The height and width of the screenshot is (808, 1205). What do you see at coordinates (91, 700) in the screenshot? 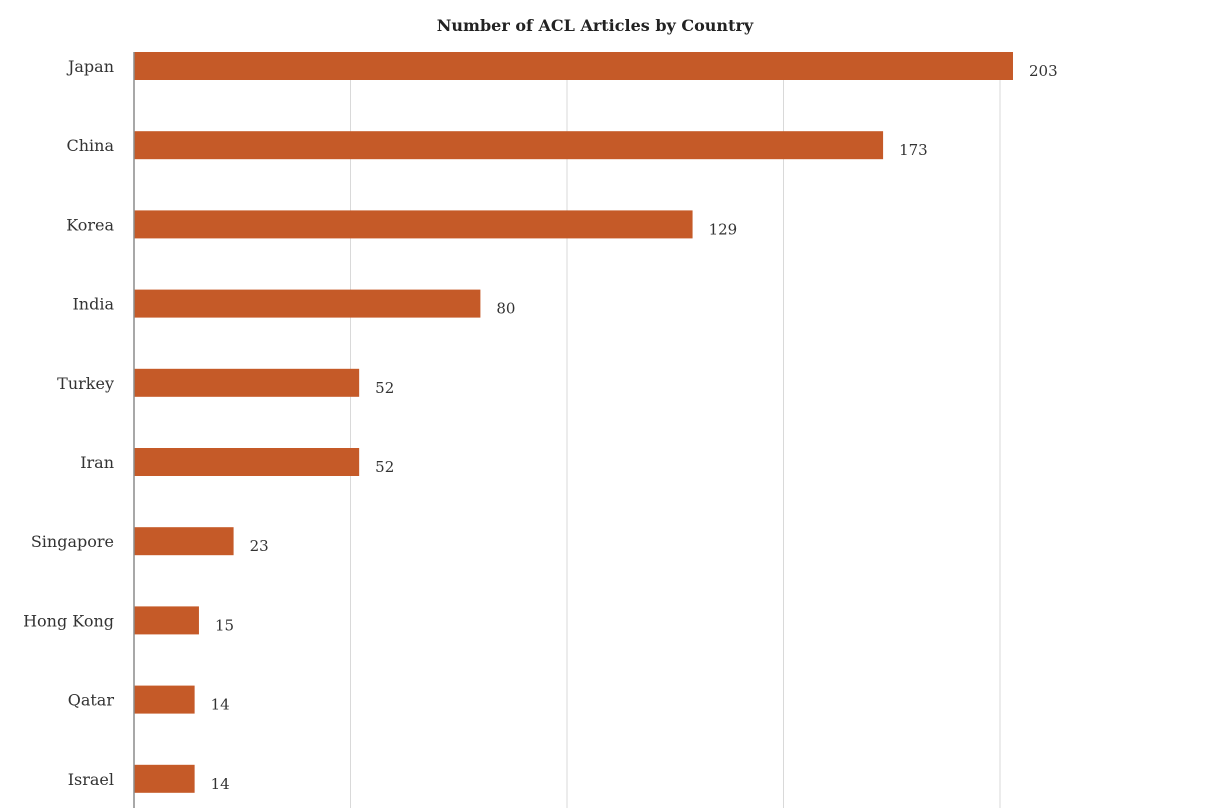
I see `category-label-8: Qatar` at bounding box center [91, 700].